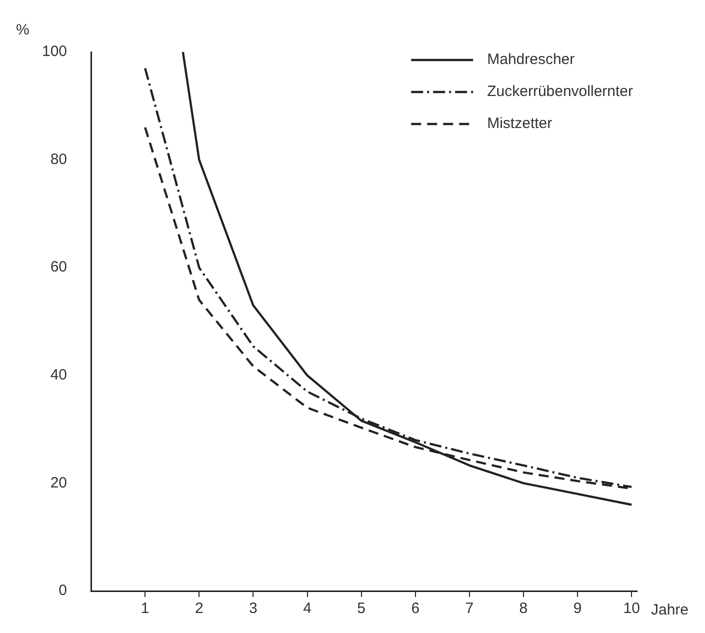 This screenshot has width=705, height=633. I want to click on y-axis-title: %, so click(23, 30).